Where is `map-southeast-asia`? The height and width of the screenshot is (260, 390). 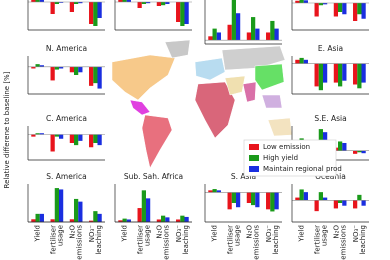 map-southeast-asia is located at coordinates (272, 101).